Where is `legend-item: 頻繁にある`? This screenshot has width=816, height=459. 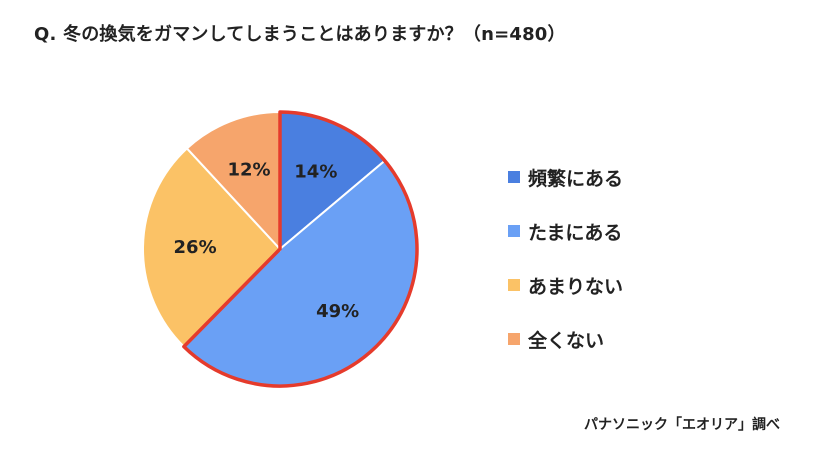
legend-item: 頻繁にある is located at coordinates (565, 177).